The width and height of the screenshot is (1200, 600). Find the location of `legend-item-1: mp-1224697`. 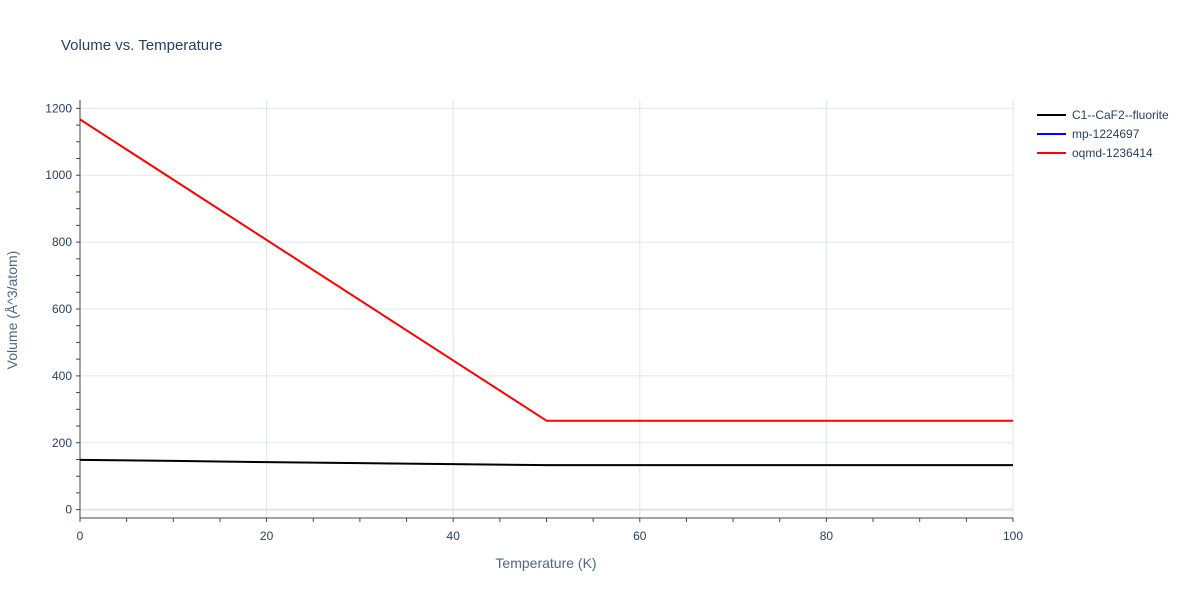

legend-item-1: mp-1224697 is located at coordinates (1088, 134).